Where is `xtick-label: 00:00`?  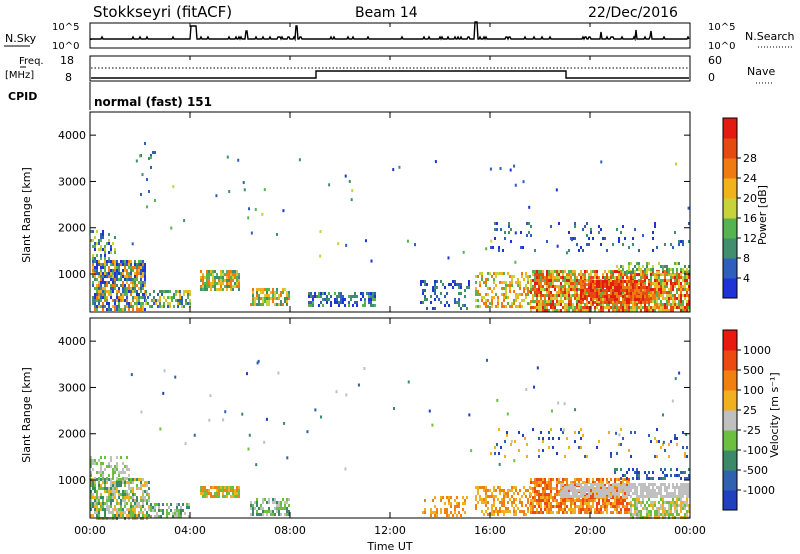 xtick-label: 00:00 is located at coordinates (690, 530).